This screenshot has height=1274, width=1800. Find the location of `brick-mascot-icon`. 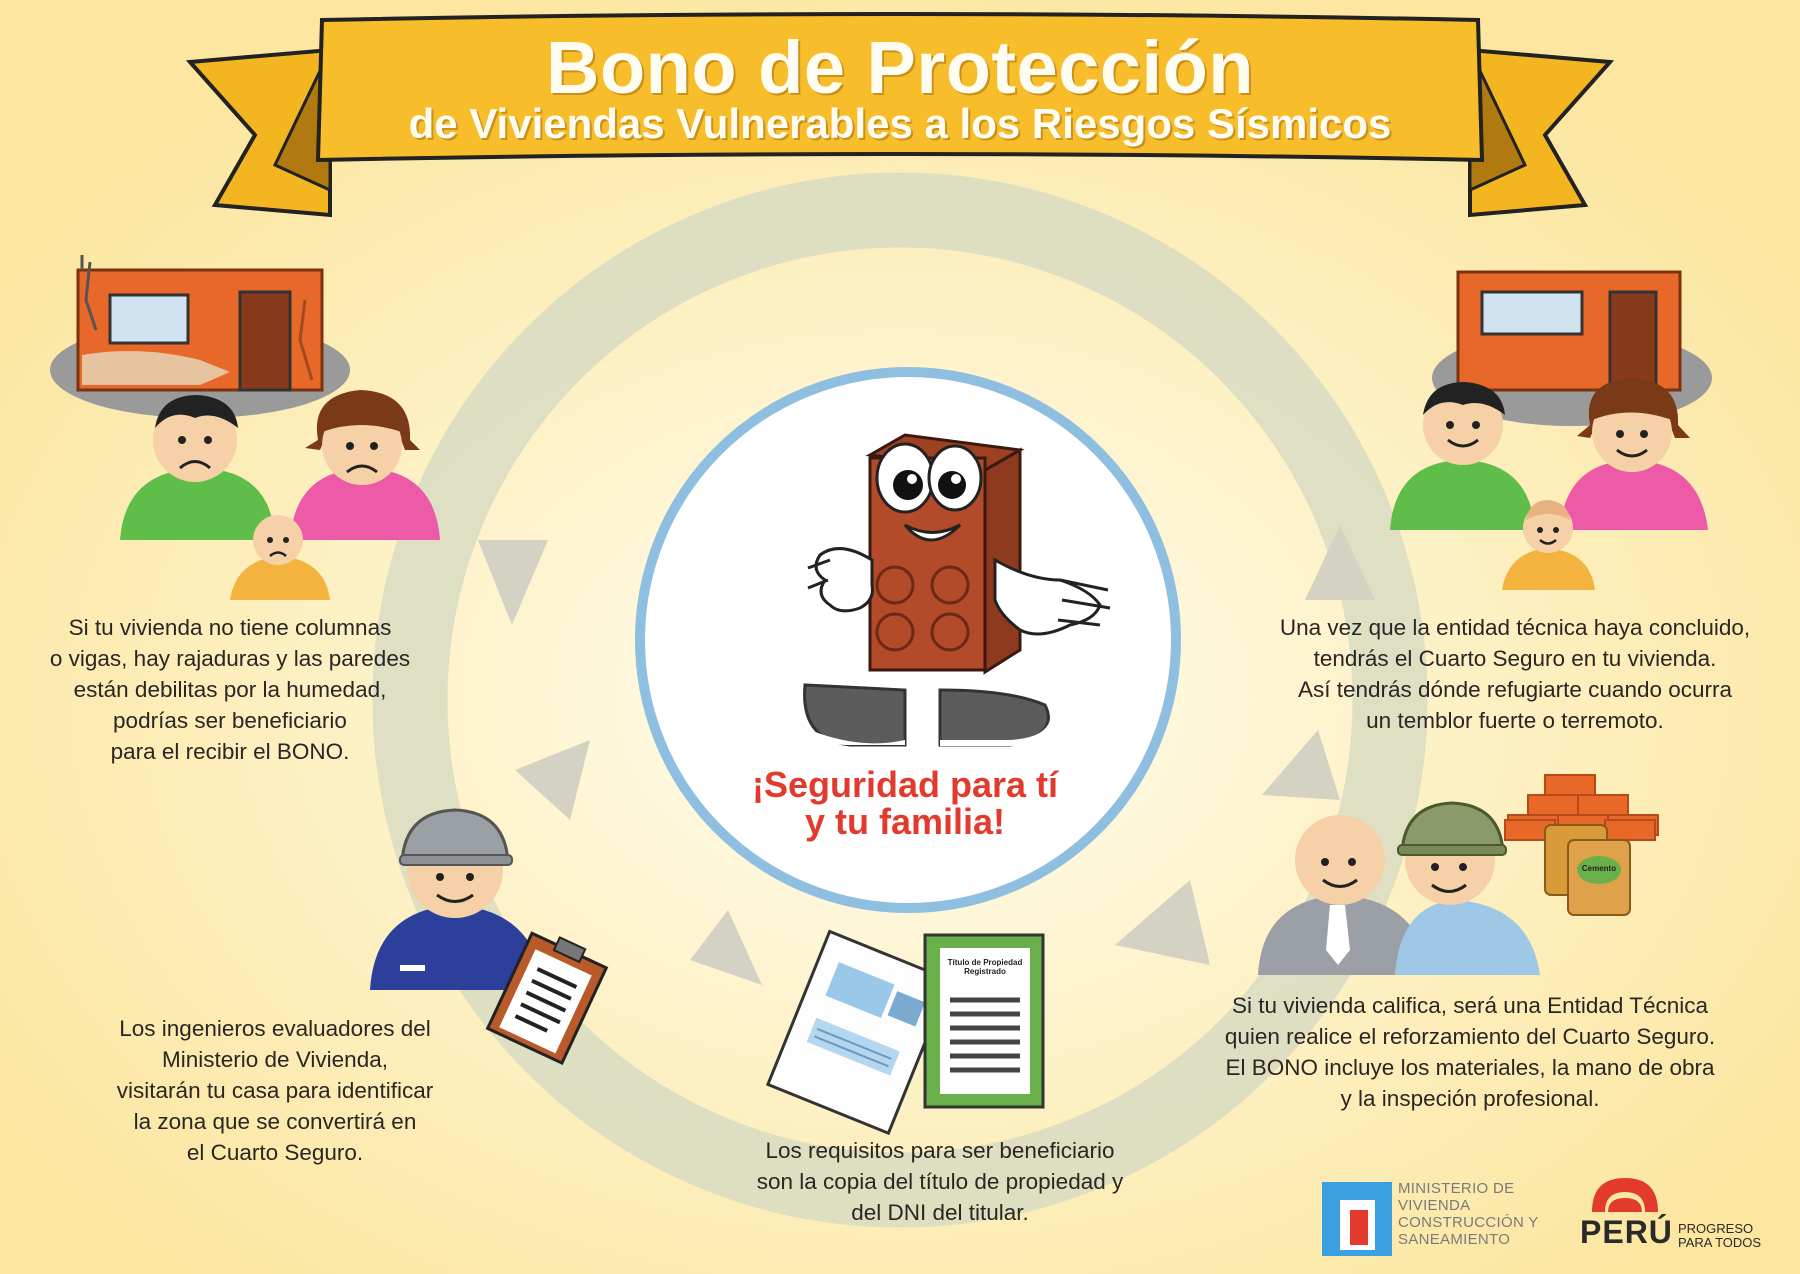

brick-mascot-icon is located at coordinates (957, 590).